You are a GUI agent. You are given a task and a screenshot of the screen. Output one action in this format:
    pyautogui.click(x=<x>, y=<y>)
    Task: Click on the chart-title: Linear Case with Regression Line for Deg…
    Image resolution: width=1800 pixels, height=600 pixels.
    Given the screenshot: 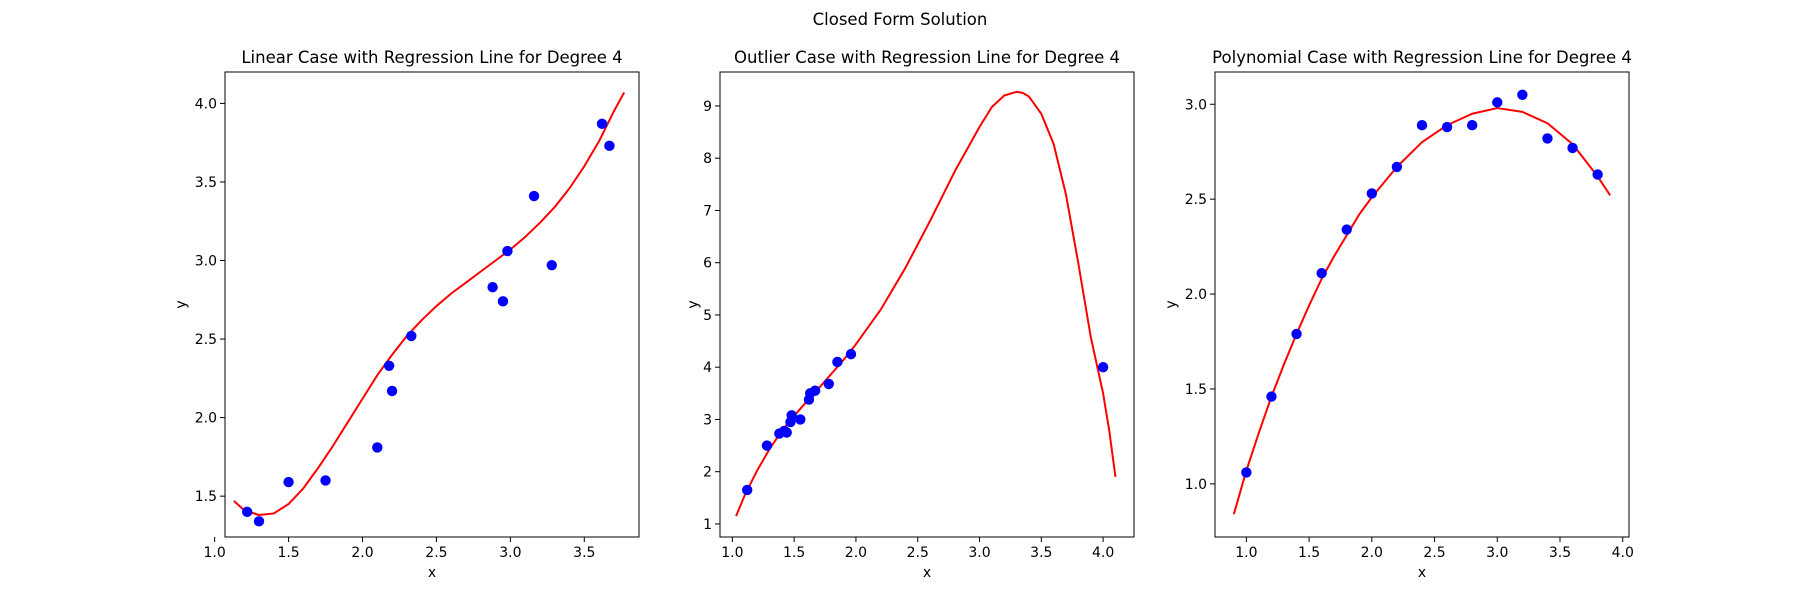 What is the action you would take?
    pyautogui.click(x=431, y=57)
    